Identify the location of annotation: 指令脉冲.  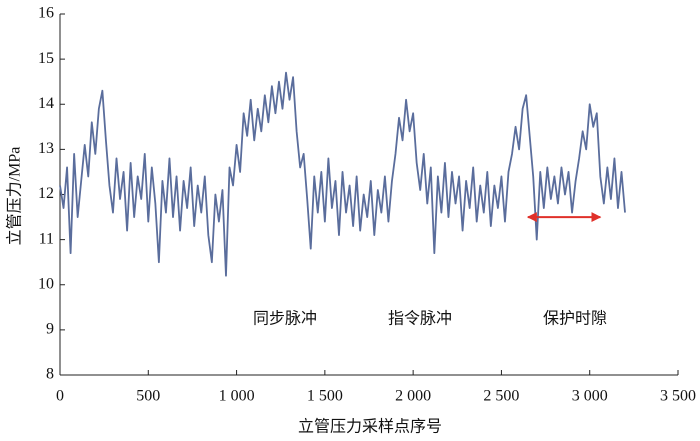
(420, 319).